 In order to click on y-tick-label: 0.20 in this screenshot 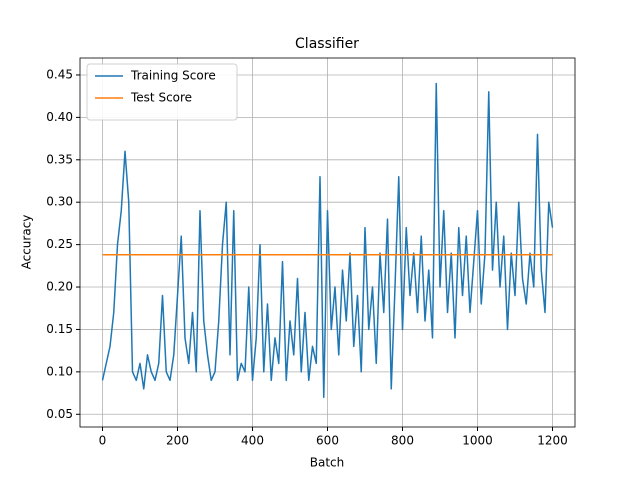, I will do `click(59, 287)`.